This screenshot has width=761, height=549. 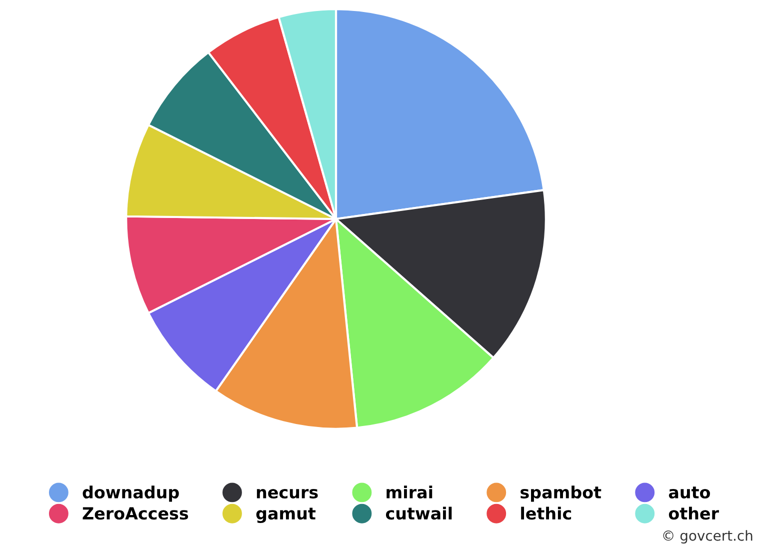 I want to click on legend-label: spambot, so click(x=561, y=494).